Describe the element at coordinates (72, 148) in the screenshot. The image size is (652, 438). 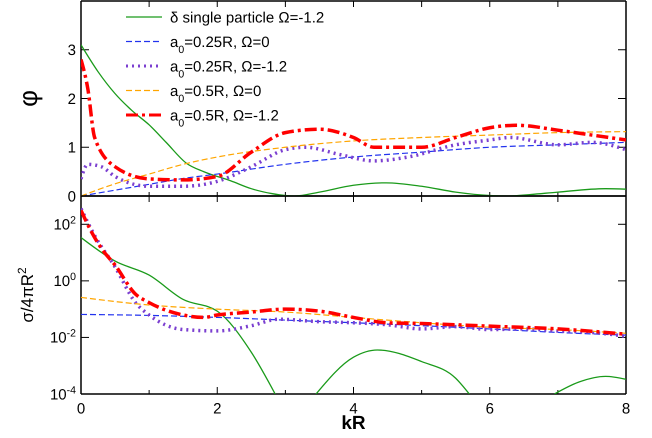
I see `y-tick-label: 1` at that location.